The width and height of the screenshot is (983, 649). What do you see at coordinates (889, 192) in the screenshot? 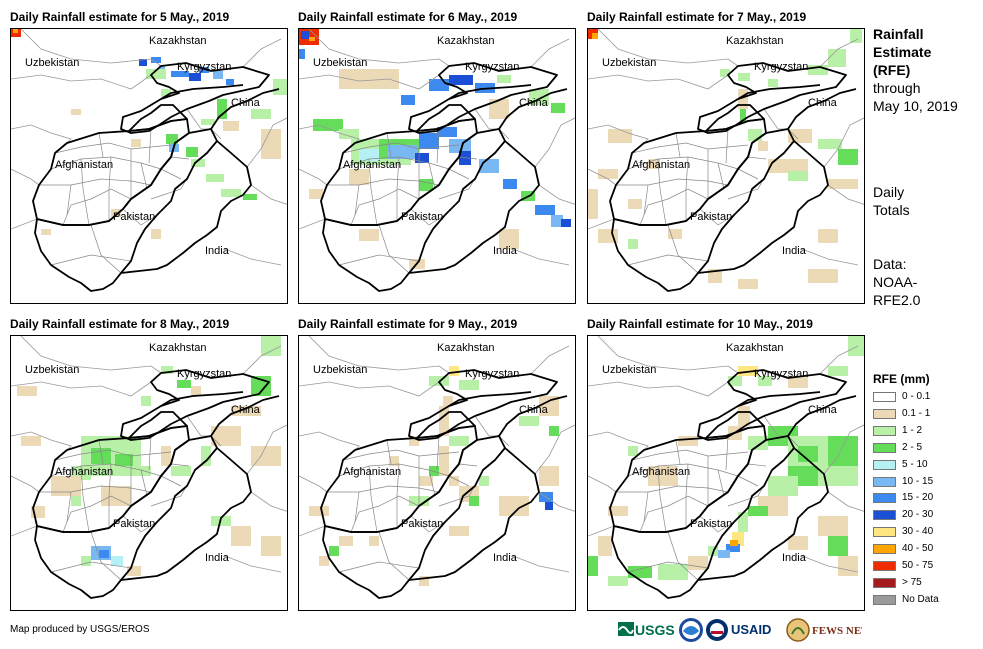
I see `sidebar-daily-line: Daily` at bounding box center [889, 192].